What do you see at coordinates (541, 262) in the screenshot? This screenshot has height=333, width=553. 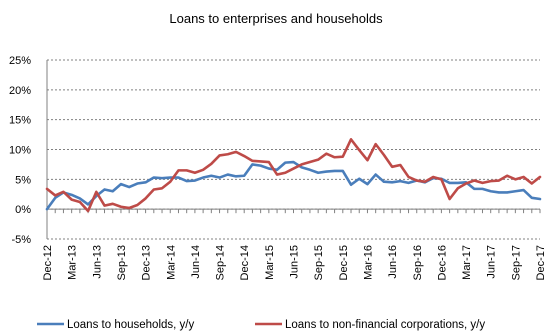 I see `x-tick-label: Dec-17` at bounding box center [541, 262].